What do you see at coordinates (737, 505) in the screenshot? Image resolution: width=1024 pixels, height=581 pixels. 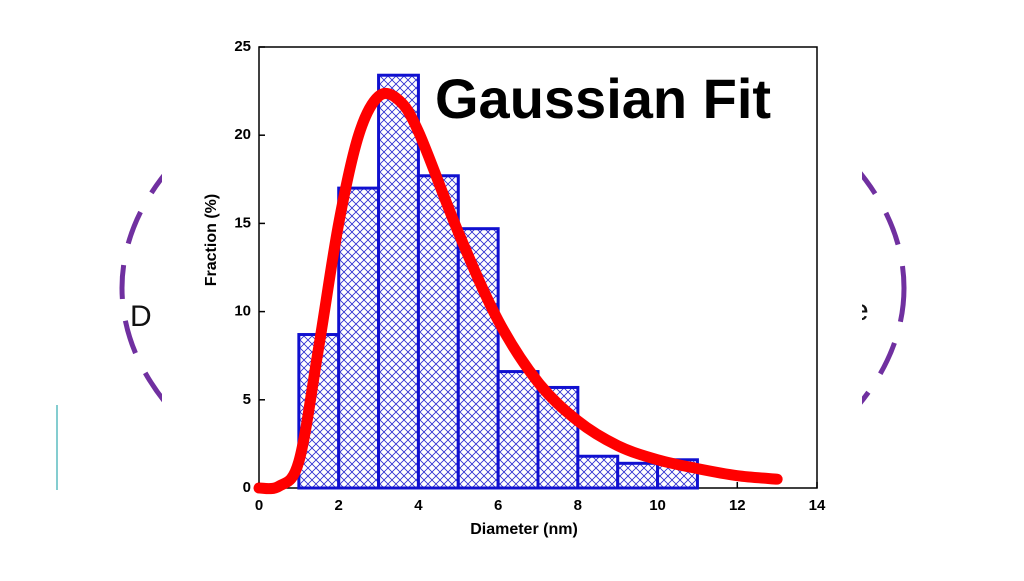 I see `x-tick-label: 12` at bounding box center [737, 505].